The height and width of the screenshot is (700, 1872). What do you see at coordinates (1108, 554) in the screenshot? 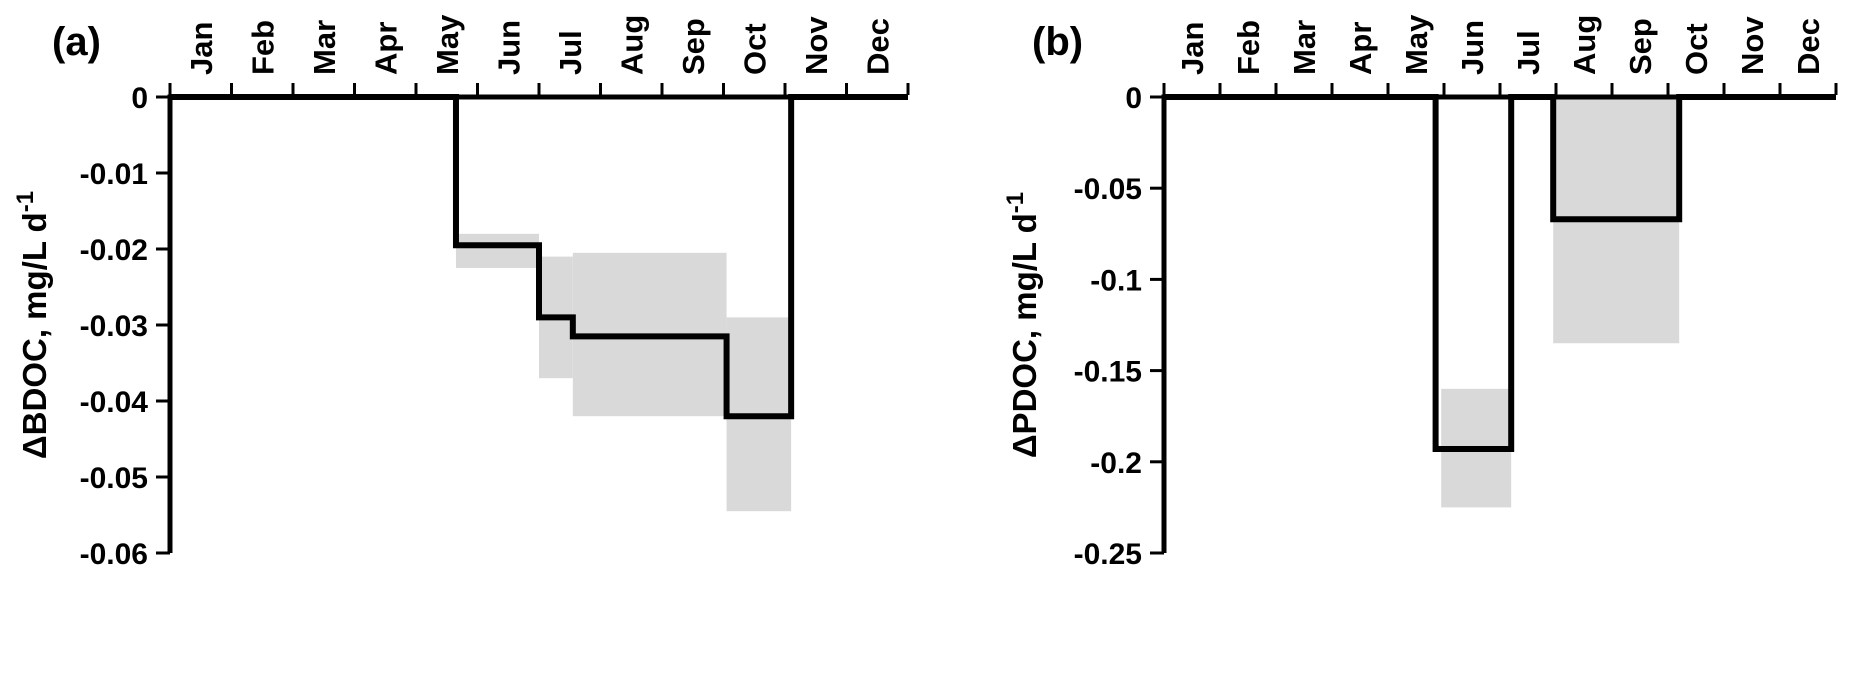
I see `y-tick-label: -0.25` at bounding box center [1108, 554].